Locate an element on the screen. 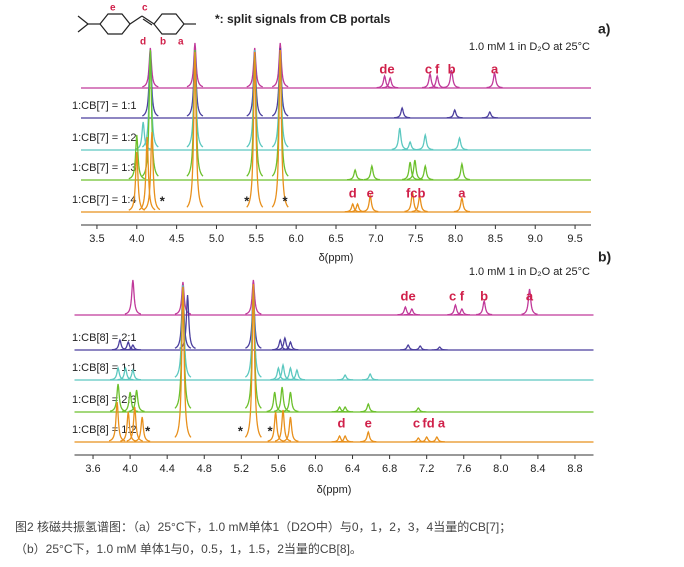  x-tick-label: 5.2 is located at coordinates (241, 469).